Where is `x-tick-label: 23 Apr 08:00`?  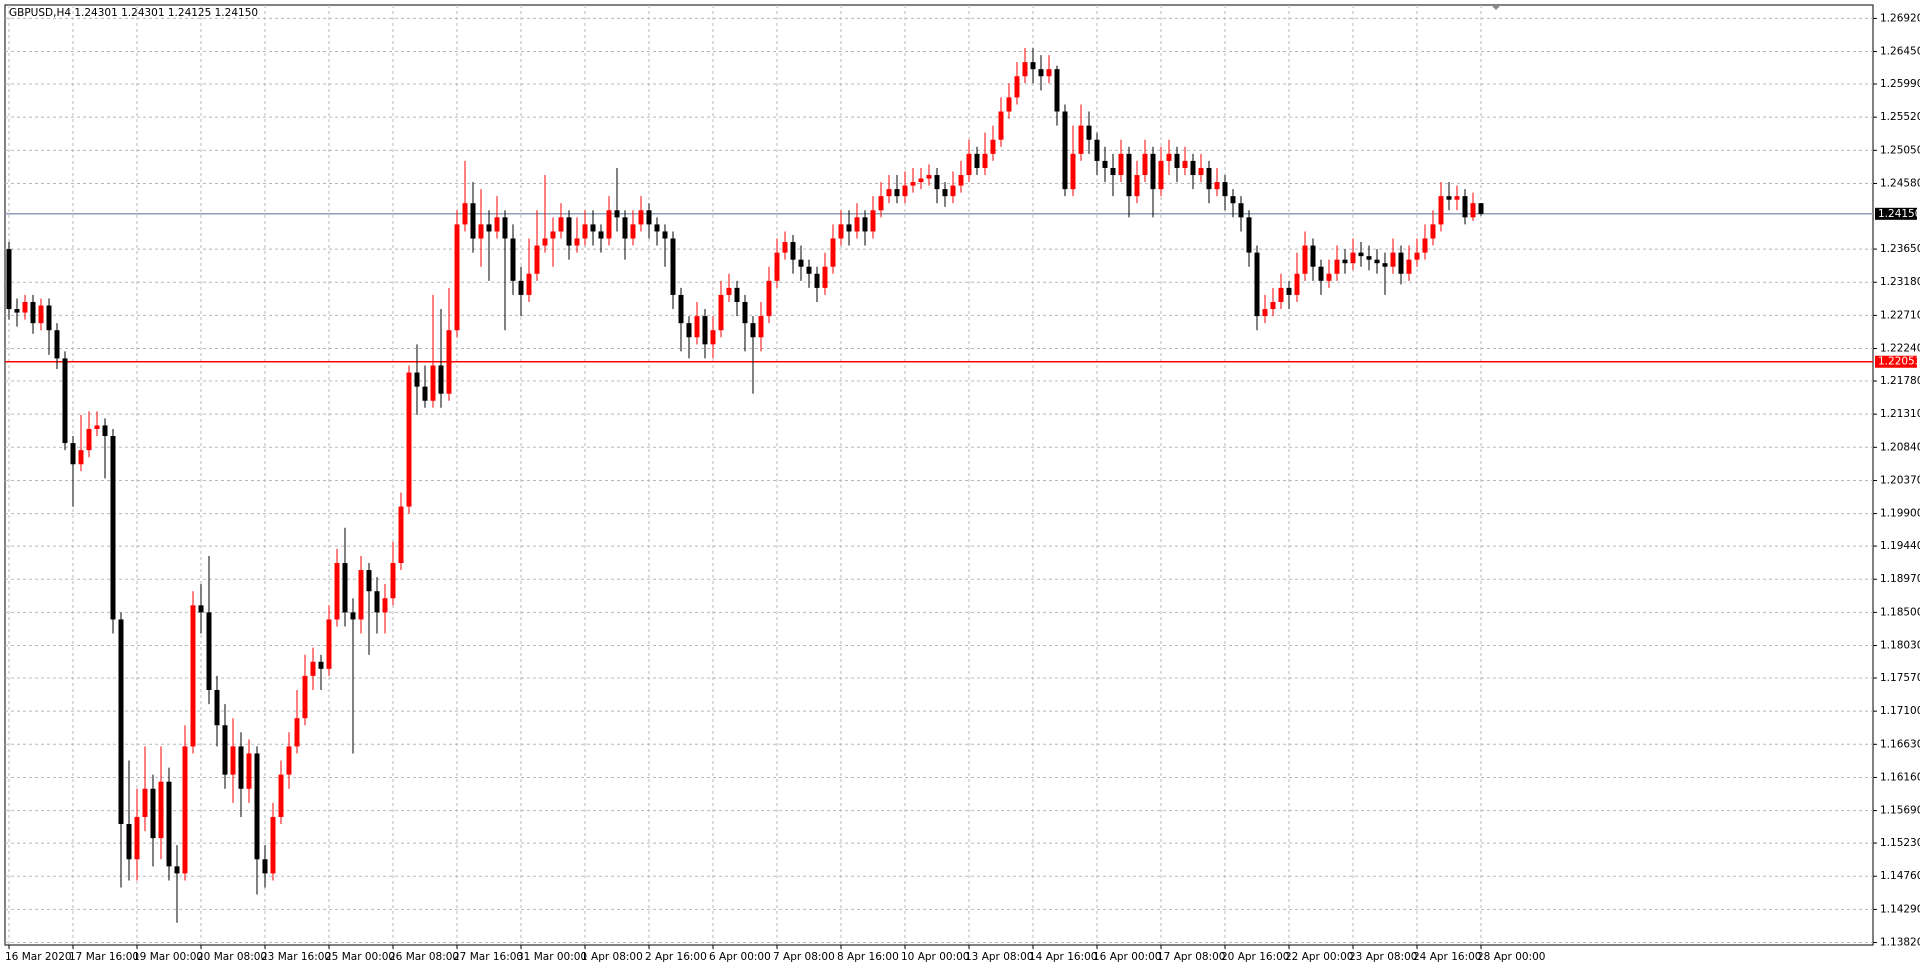
x-tick-label: 23 Apr 08:00 is located at coordinates (1383, 957).